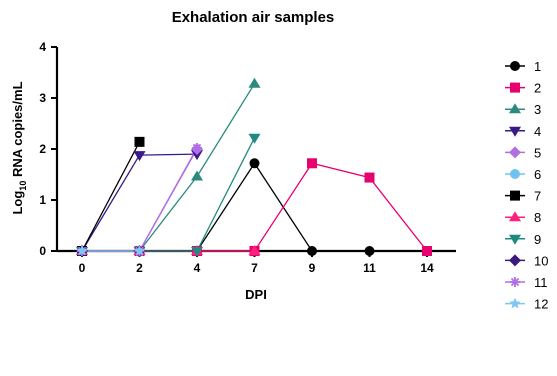 The width and height of the screenshot is (557, 376). Describe the element at coordinates (42, 200) in the screenshot. I see `y-tick-label: 1` at that location.